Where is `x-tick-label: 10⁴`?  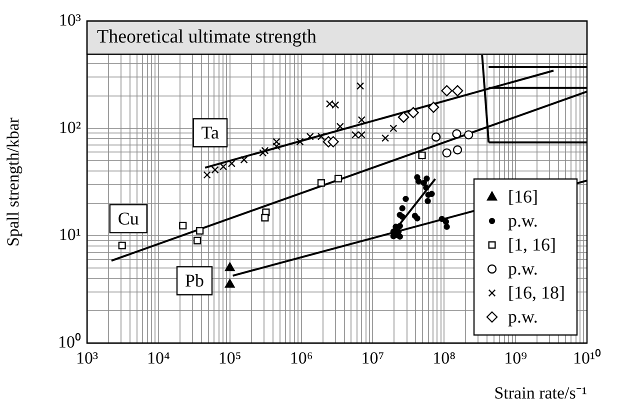
x-tick-label: 10⁴ is located at coordinates (158, 358).